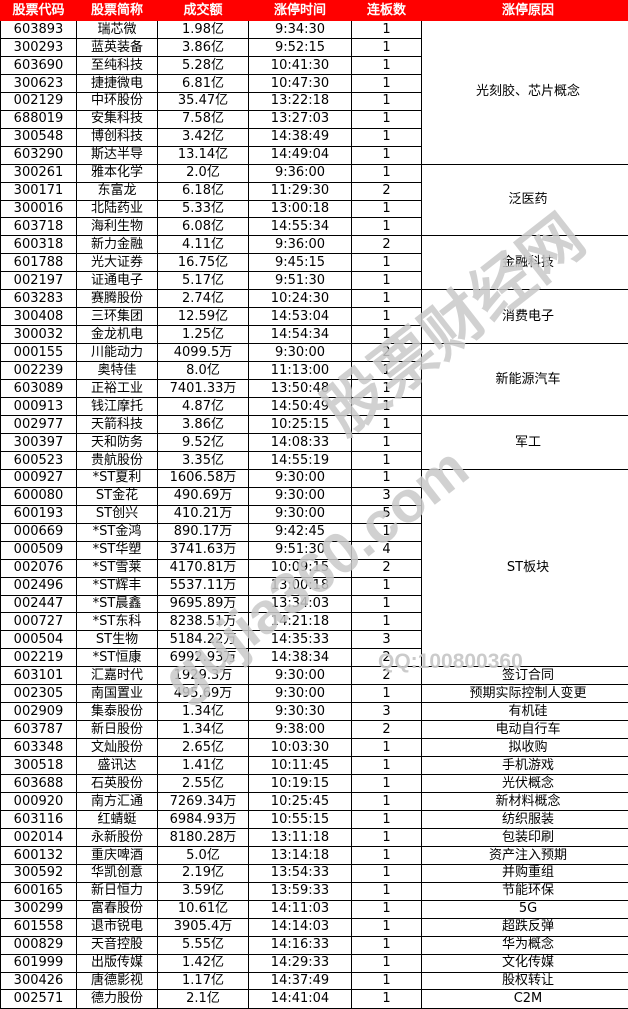 The width and height of the screenshot is (628, 1009). I want to click on cell-turnover: 4.87亿, so click(203, 406).